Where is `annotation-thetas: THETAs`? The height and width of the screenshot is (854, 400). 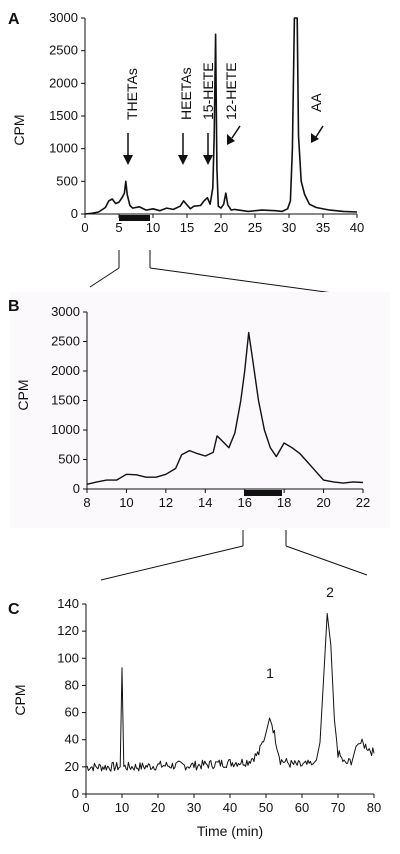
annotation-thetas: THETAs is located at coordinates (132, 94).